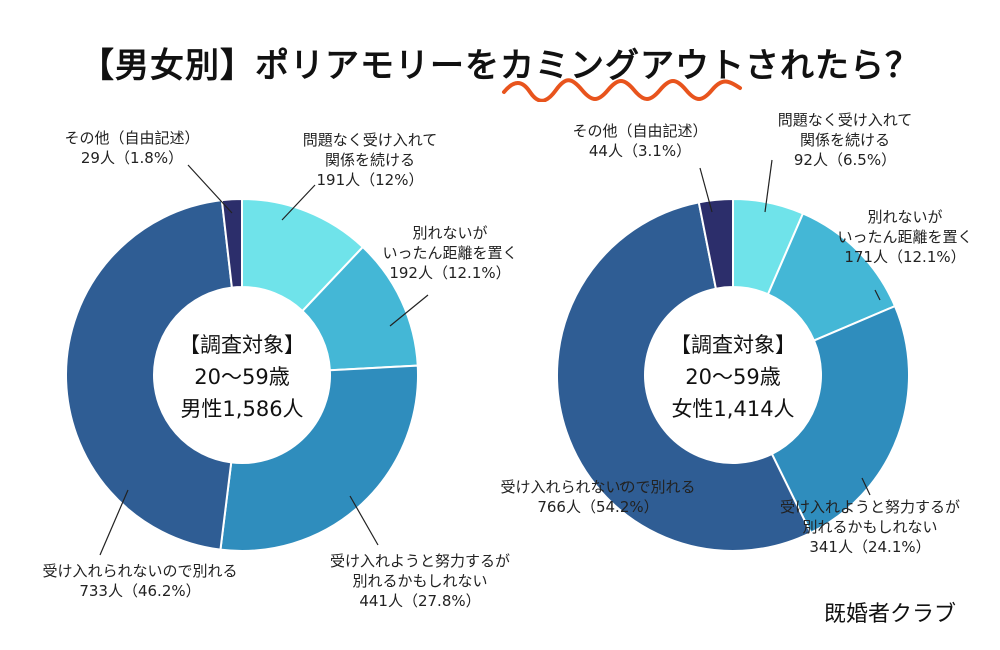  I want to click on slice-label-0-1-2: 192人（12.1%）, so click(449, 273).